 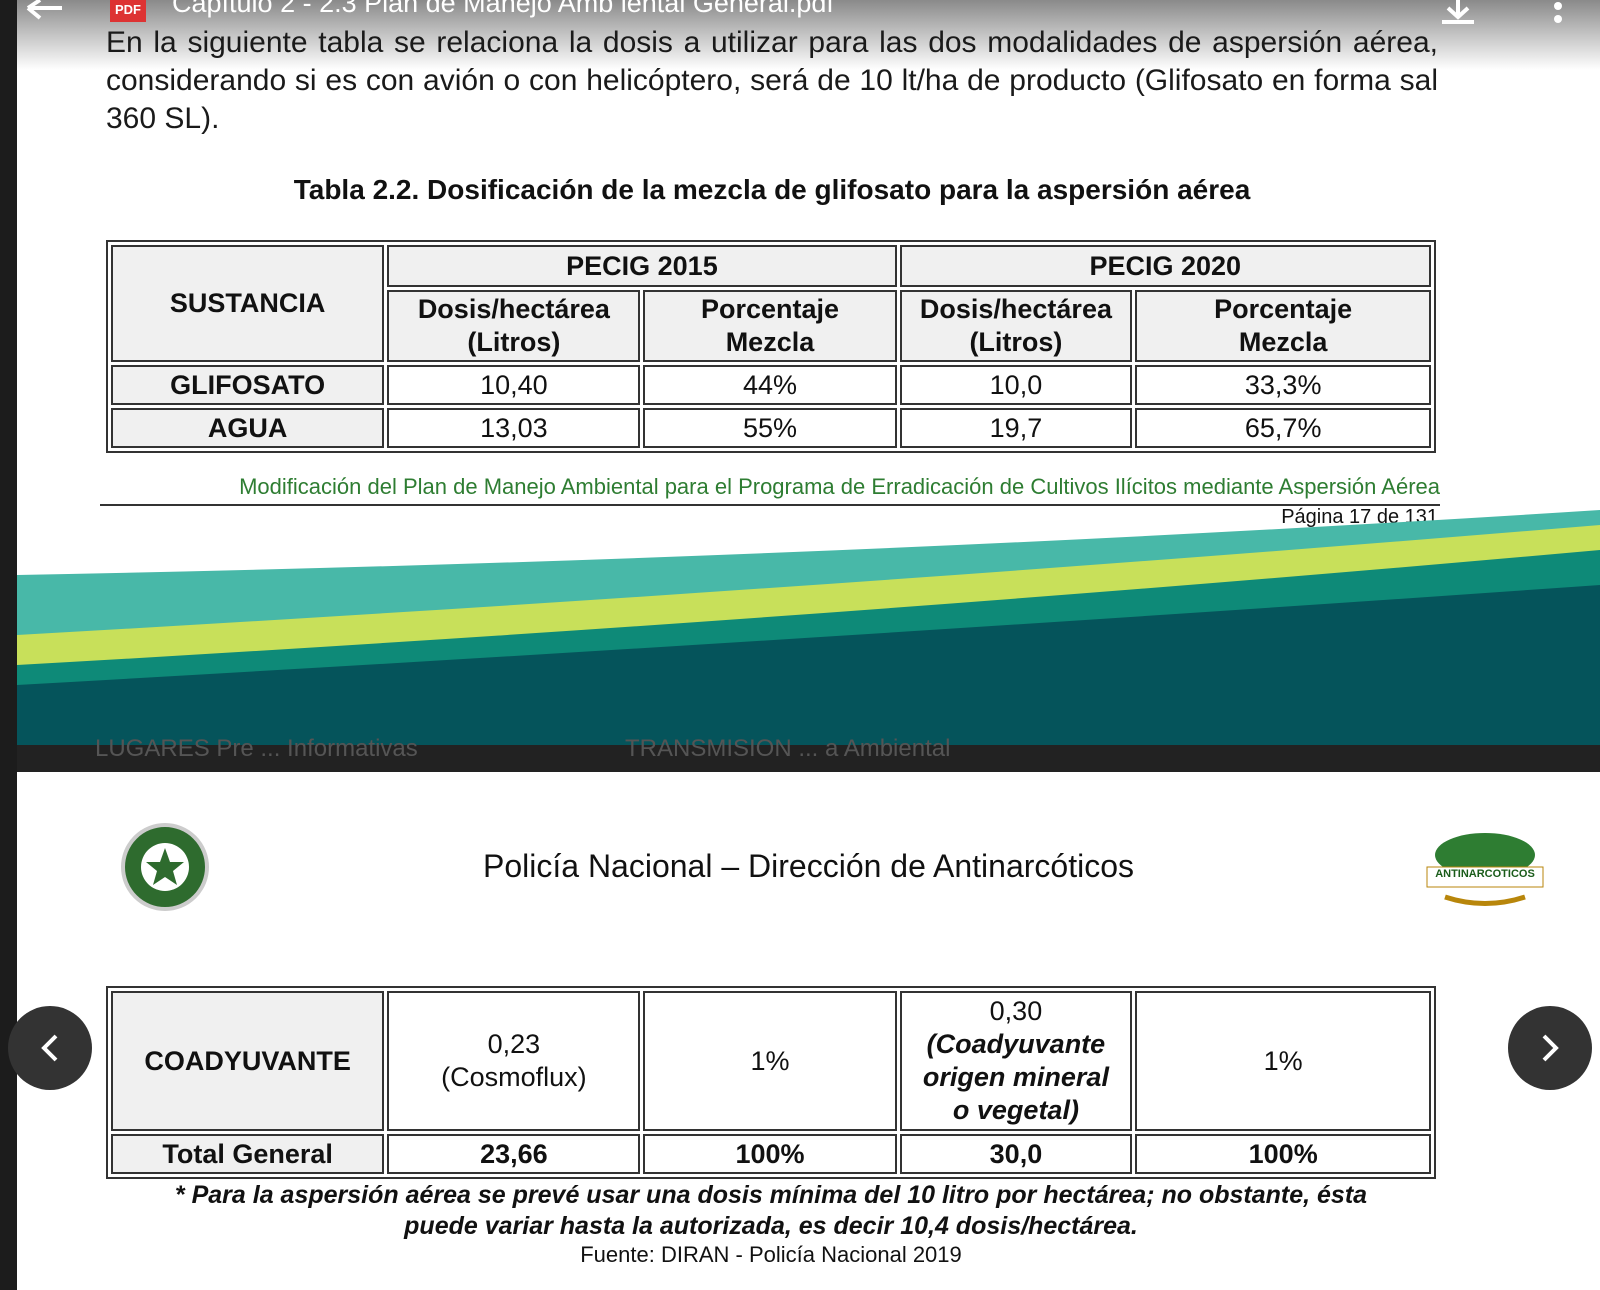 I want to click on left-edge, so click(x=8, y=645).